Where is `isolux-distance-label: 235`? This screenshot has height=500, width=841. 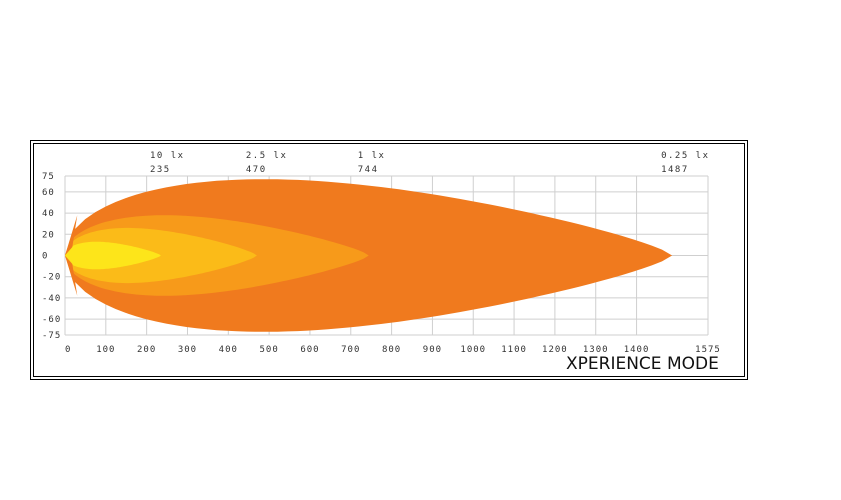
isolux-distance-label: 235 is located at coordinates (160, 170).